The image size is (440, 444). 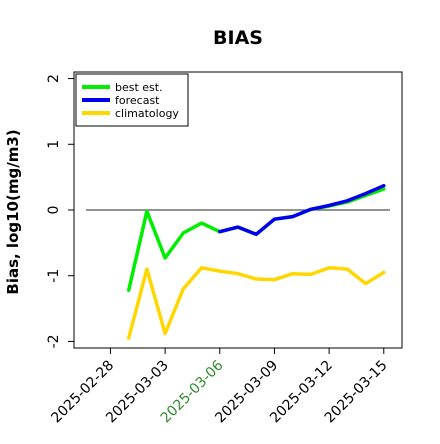 What do you see at coordinates (139, 87) in the screenshot?
I see `legend-label: best est.` at bounding box center [139, 87].